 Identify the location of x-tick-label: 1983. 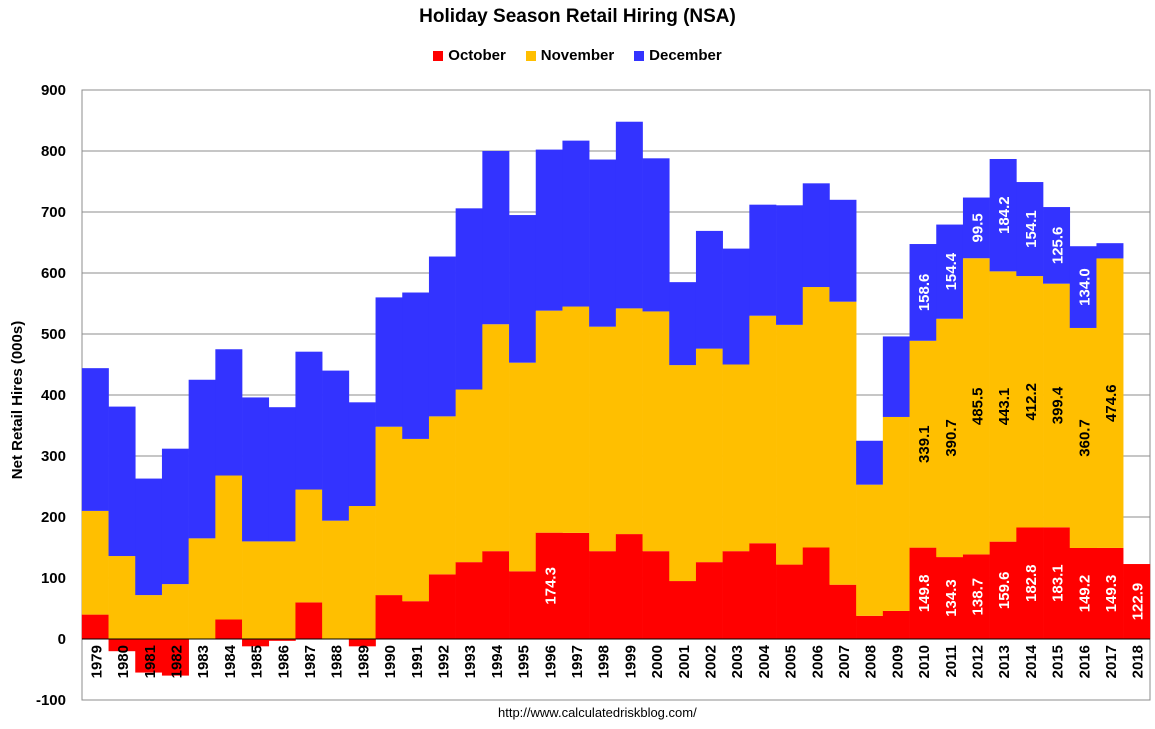
(203, 661).